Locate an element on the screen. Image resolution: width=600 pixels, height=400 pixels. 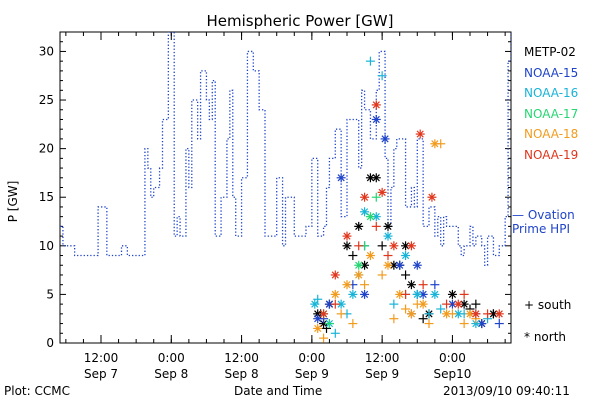
legend-item: NOAA-18 is located at coordinates (551, 134).